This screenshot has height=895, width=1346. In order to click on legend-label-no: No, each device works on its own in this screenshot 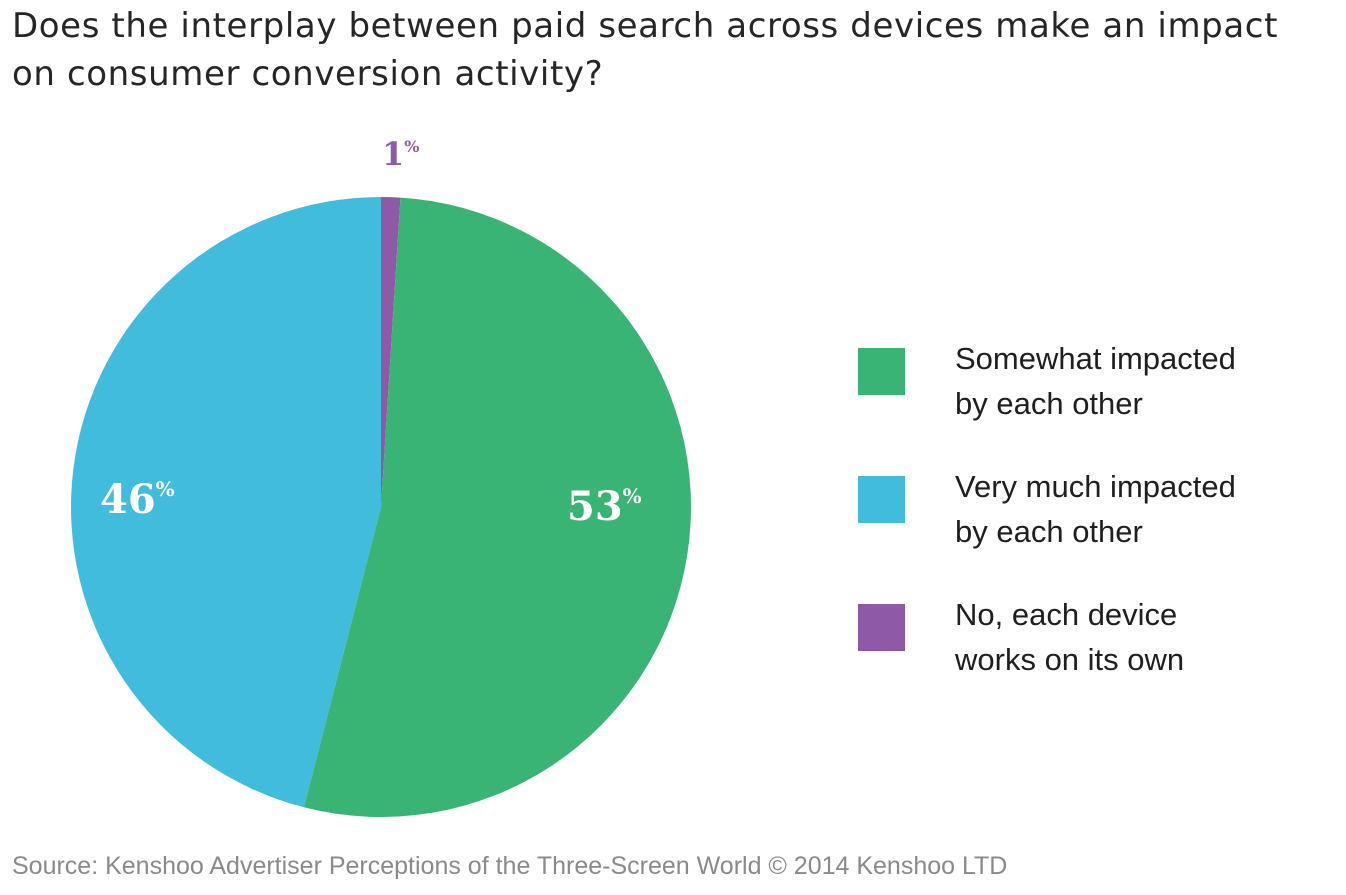, I will do `click(1125, 637)`.